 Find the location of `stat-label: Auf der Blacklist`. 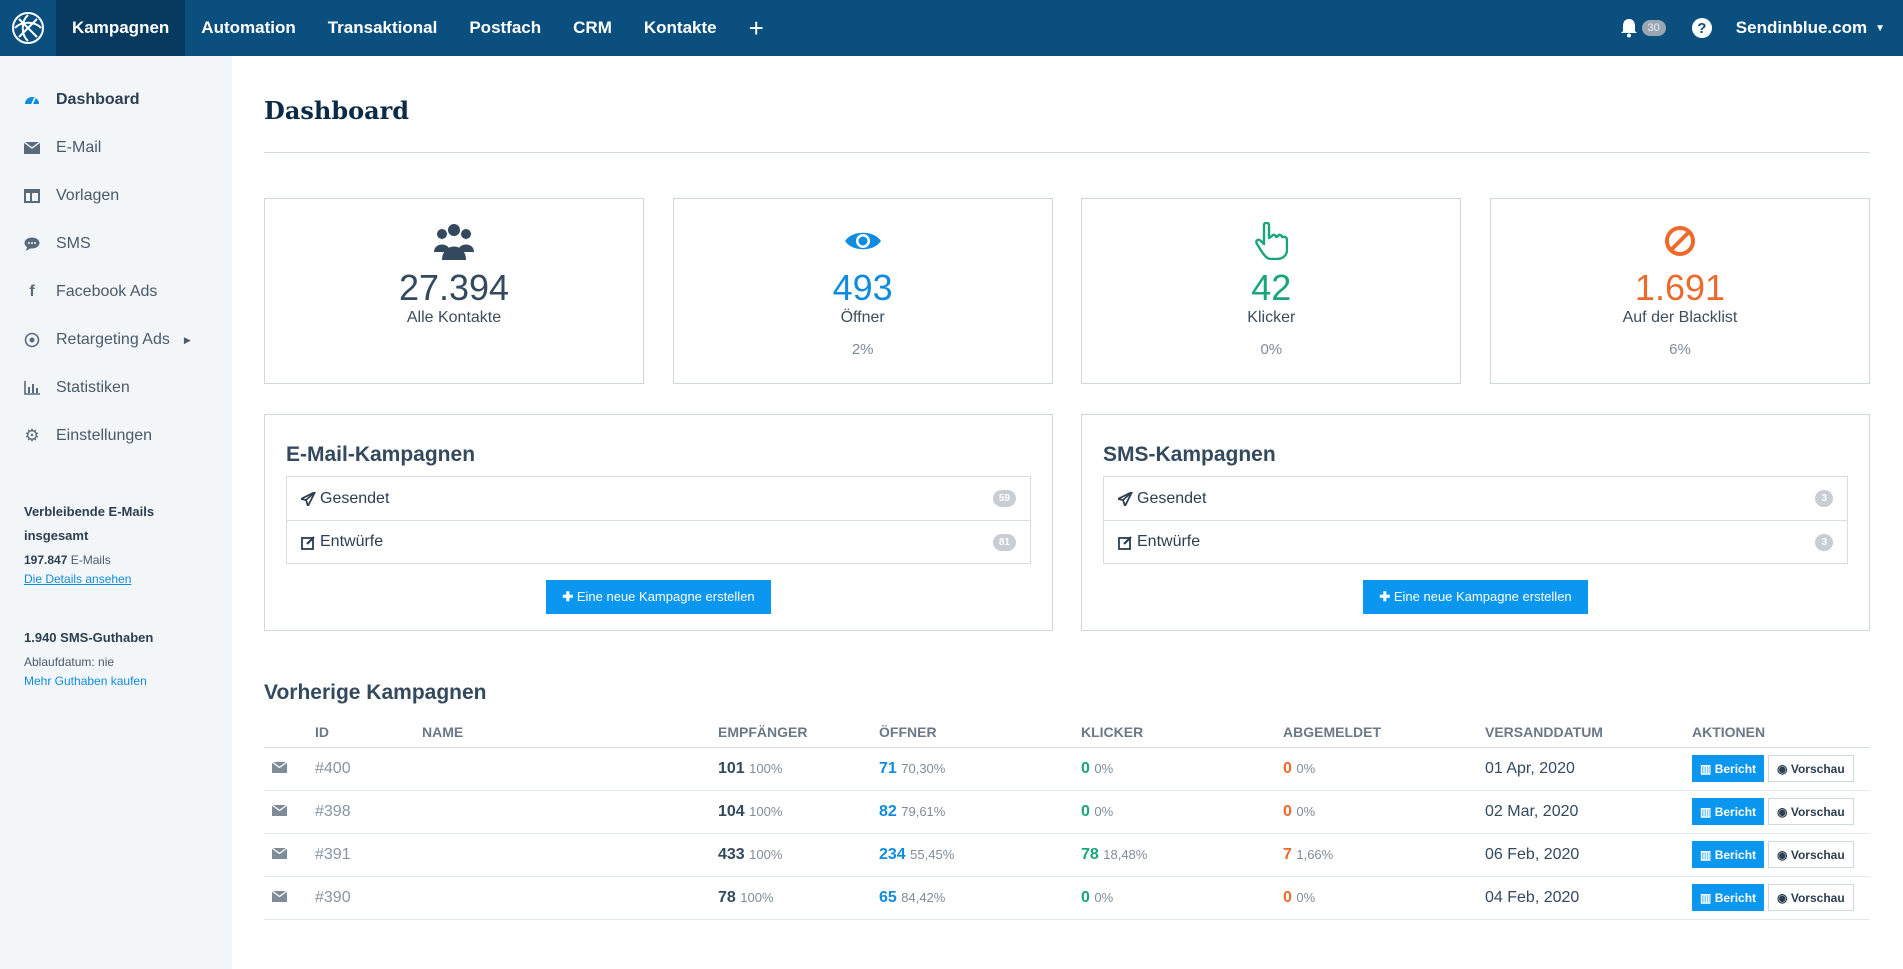

stat-label: Auf der Blacklist is located at coordinates (1680, 317).